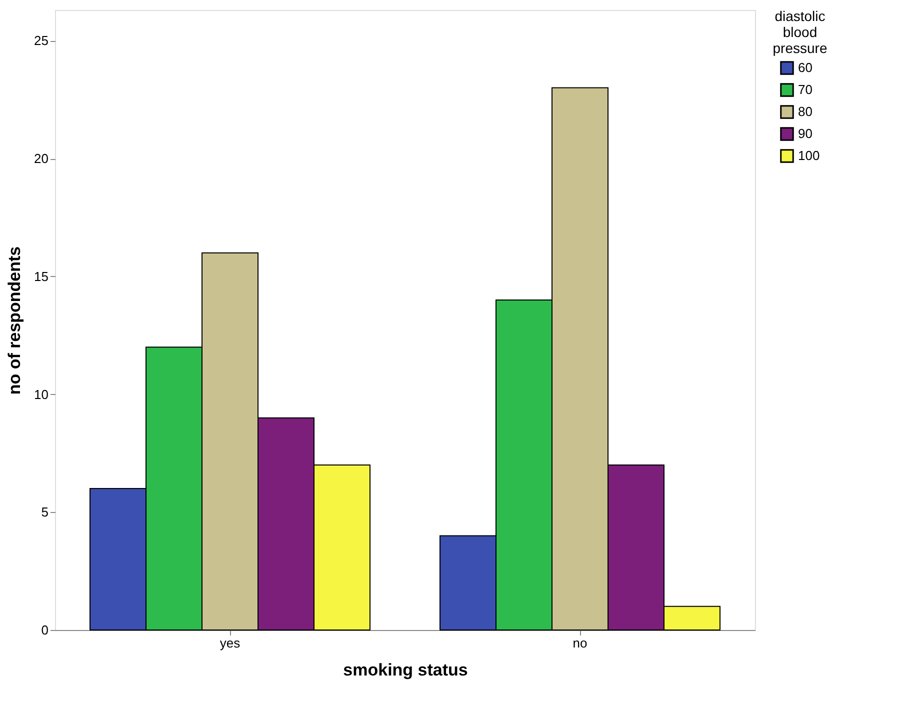 Image resolution: width=913 pixels, height=706 pixels. Describe the element at coordinates (230, 643) in the screenshot. I see `x-tick-label: yes` at that location.